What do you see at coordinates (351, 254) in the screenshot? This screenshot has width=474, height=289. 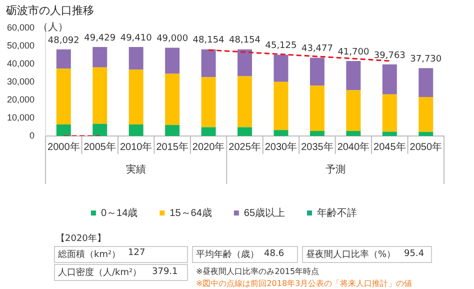 I see `text: 昼夜間人口比率（%）` at bounding box center [351, 254].